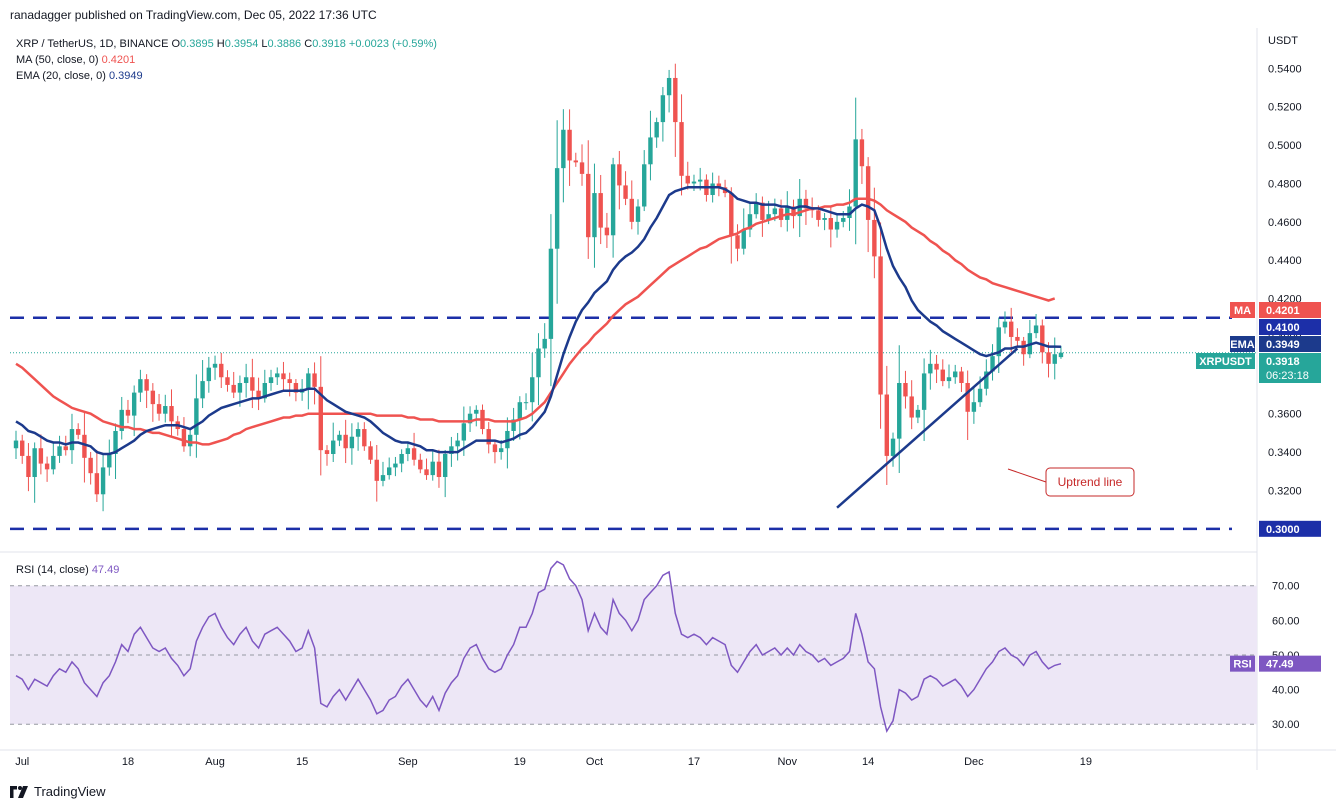 The height and width of the screenshot is (810, 1336). What do you see at coordinates (1225, 361) in the screenshot?
I see `symbol-tag-bg` at bounding box center [1225, 361].